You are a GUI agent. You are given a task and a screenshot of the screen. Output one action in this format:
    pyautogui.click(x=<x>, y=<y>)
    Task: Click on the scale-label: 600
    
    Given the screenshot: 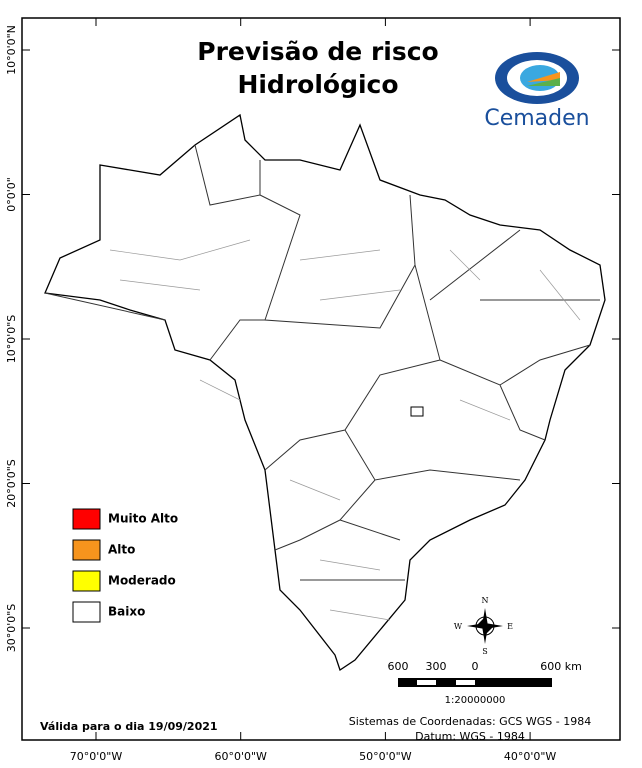 What is the action you would take?
    pyautogui.click(x=398, y=666)
    